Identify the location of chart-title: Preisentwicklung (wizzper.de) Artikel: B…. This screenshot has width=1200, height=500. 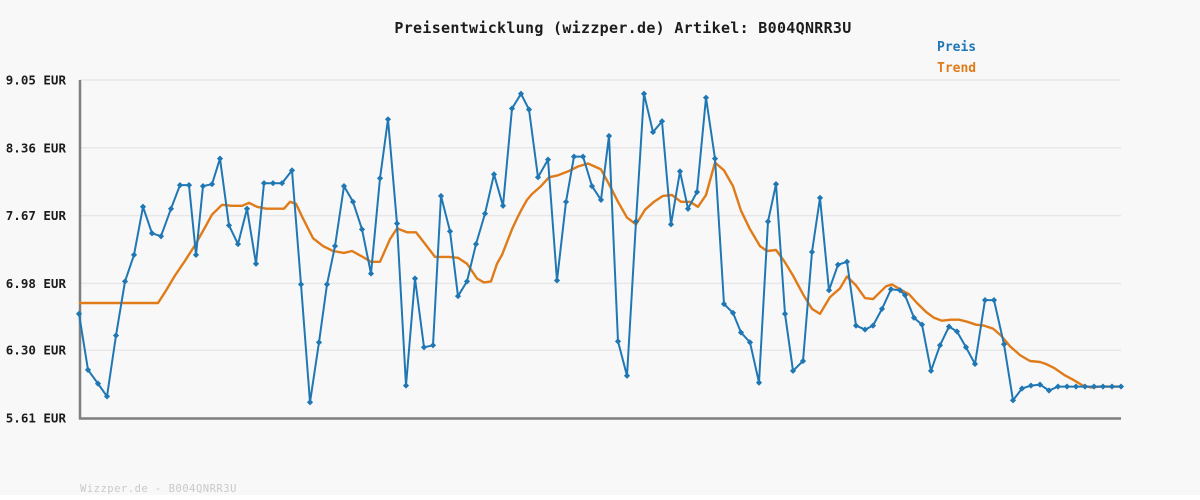
(622, 28).